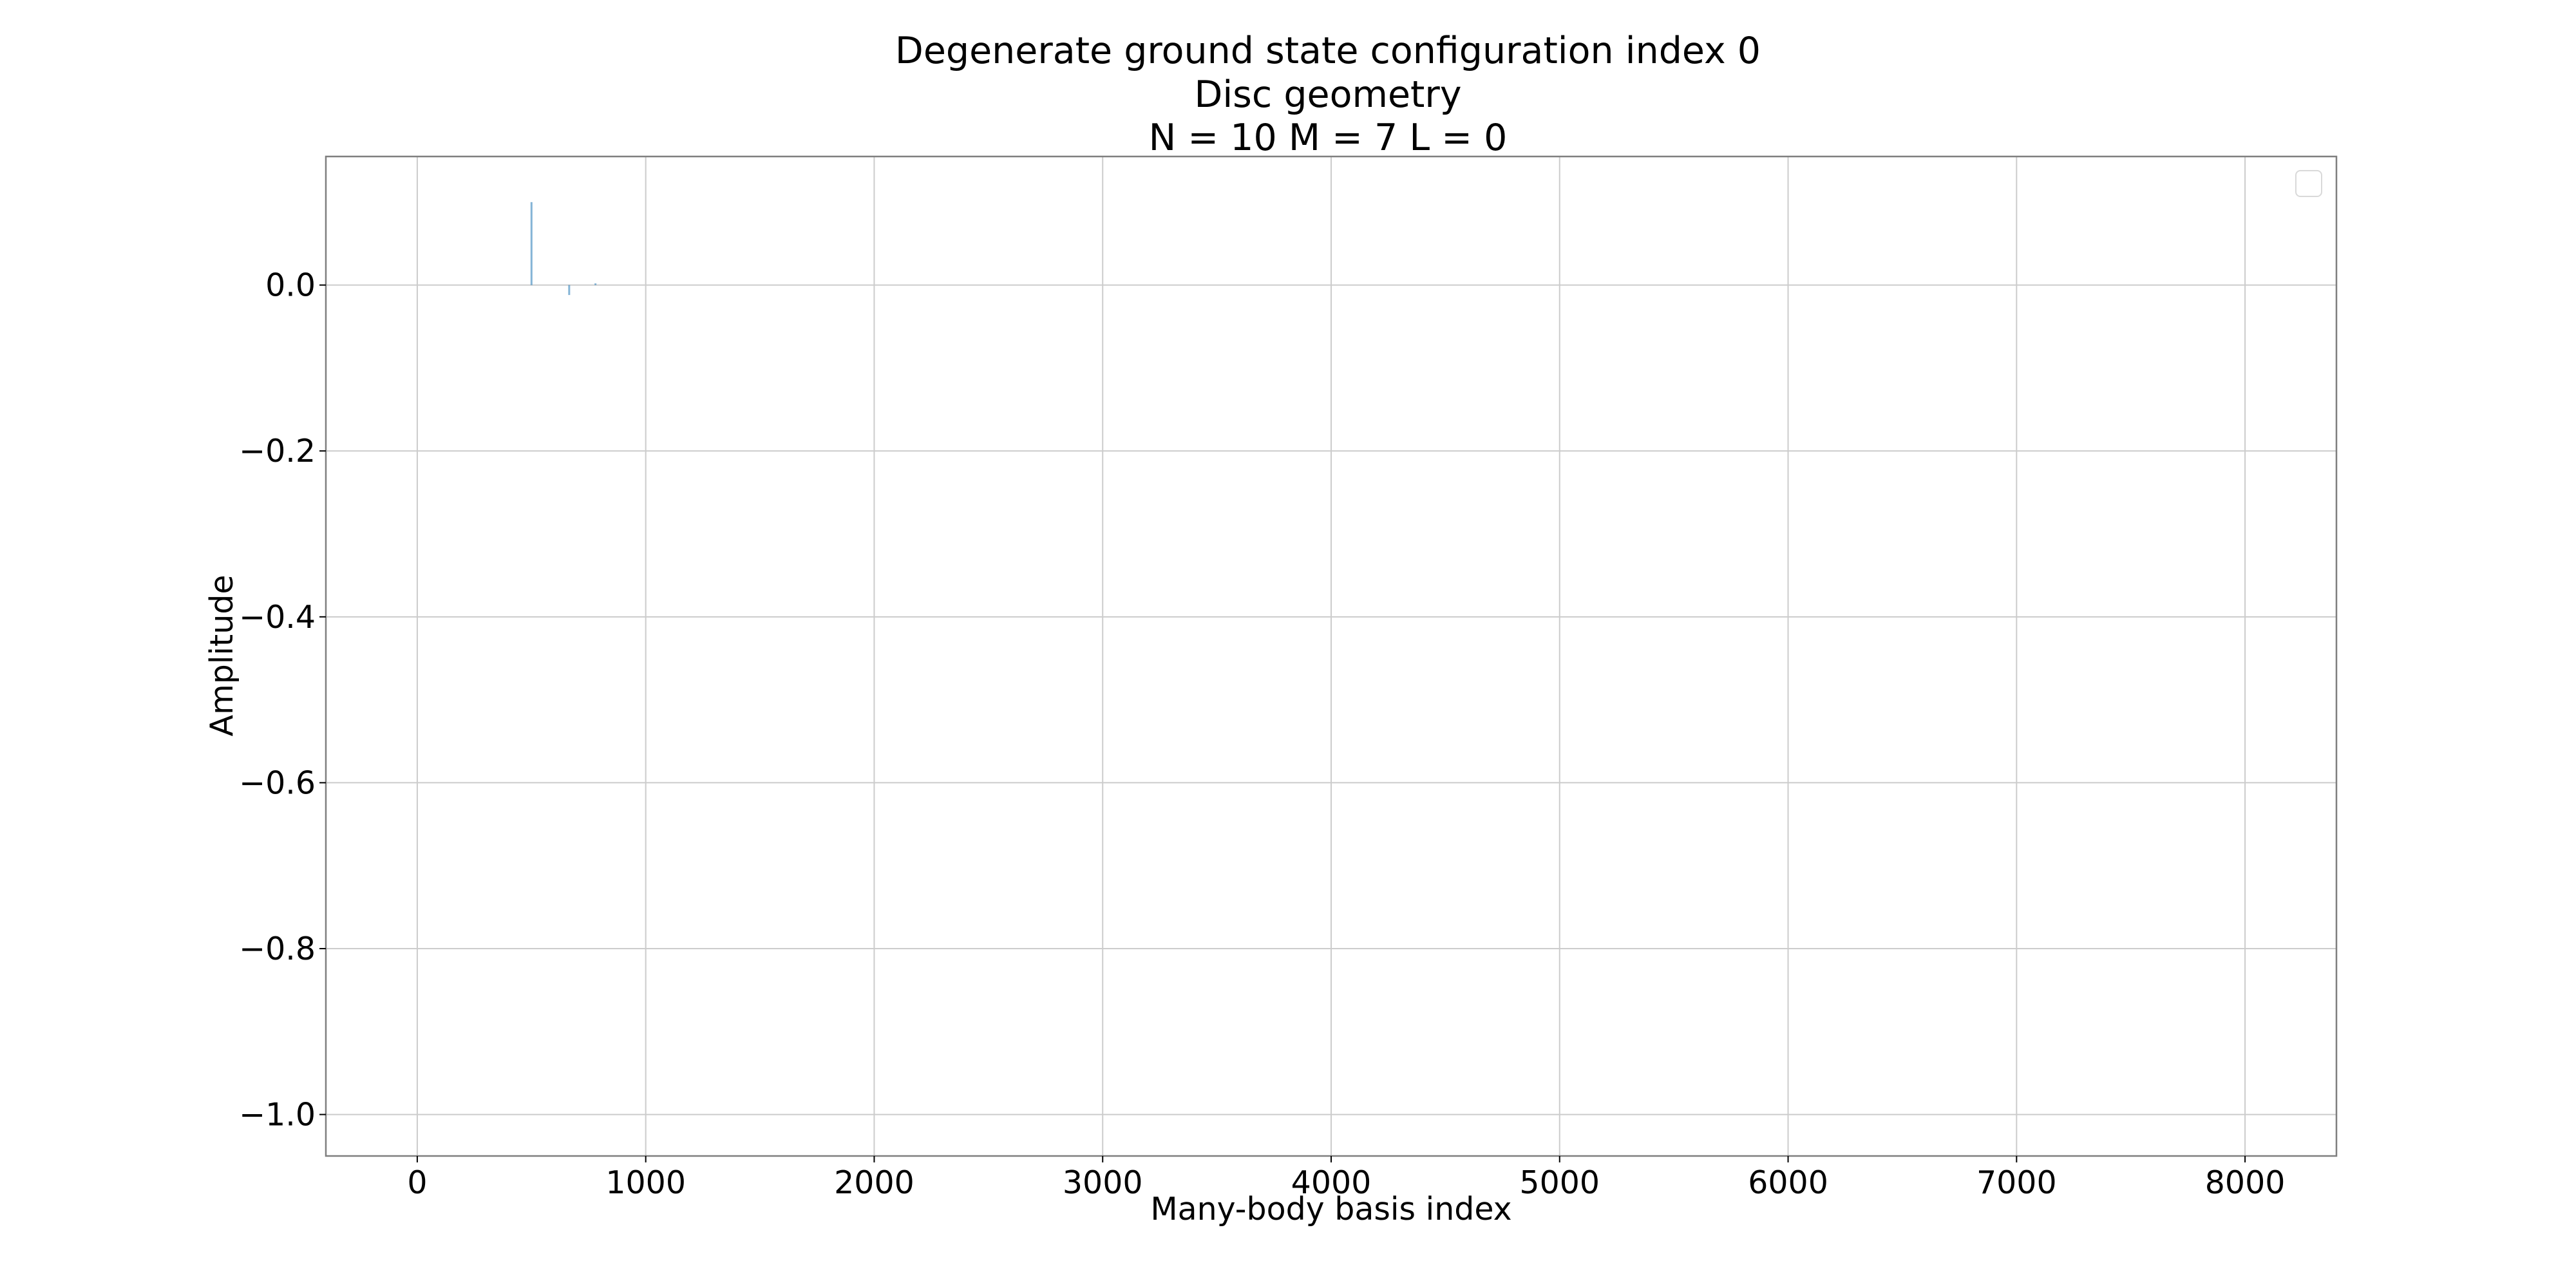  Describe the element at coordinates (1331, 1209) in the screenshot. I see `x-axis-label: Many-body basis index` at that location.